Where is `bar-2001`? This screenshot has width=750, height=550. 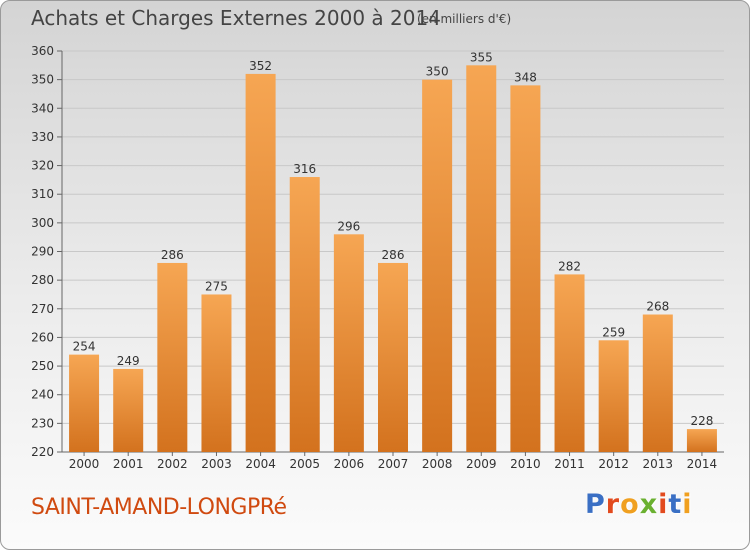 bar-2001 is located at coordinates (128, 410).